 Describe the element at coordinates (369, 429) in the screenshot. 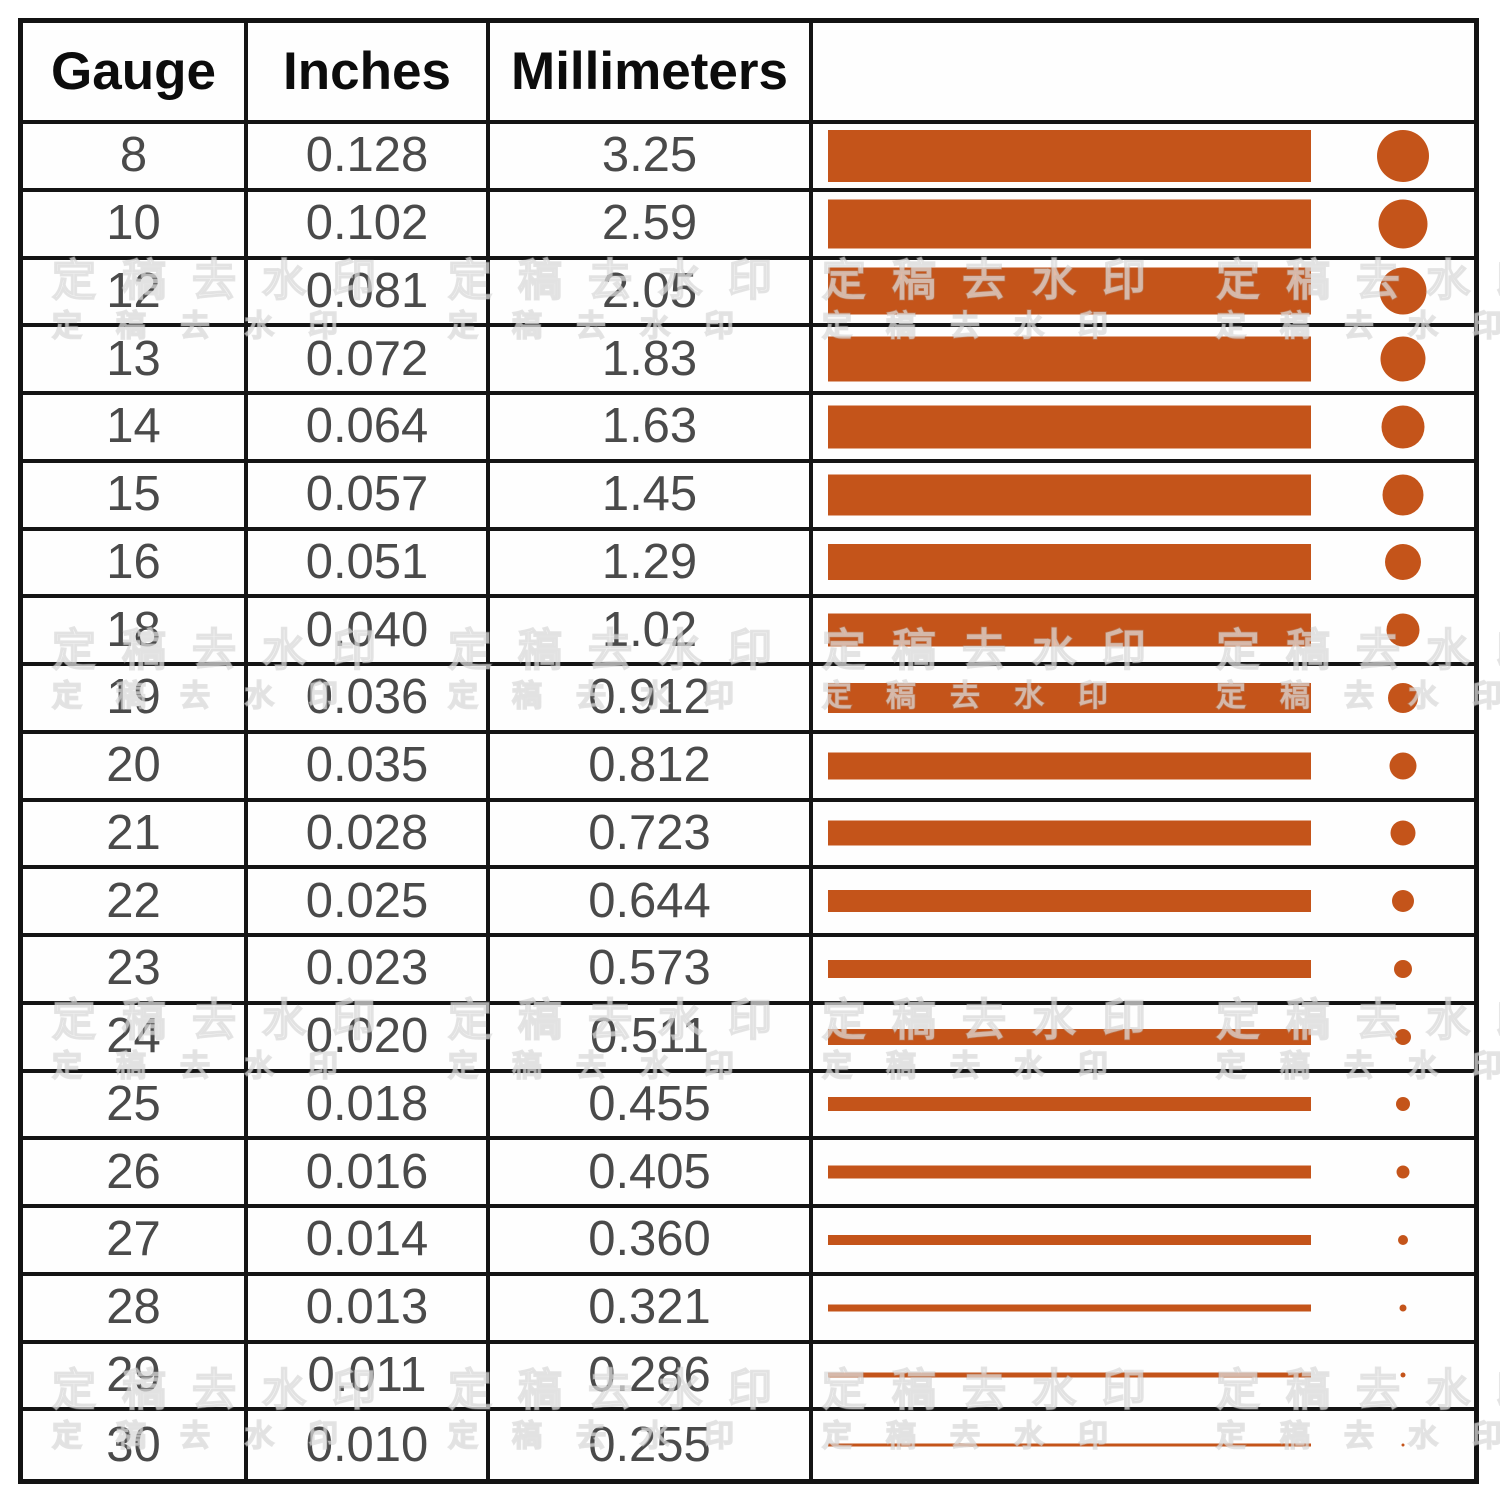

I see `inches-cell: 0.064` at that location.